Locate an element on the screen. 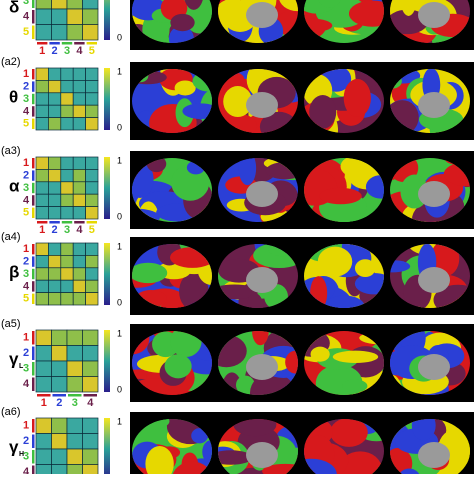 This screenshot has width=474, height=479. colorbar-min: 0 is located at coordinates (119, 389).